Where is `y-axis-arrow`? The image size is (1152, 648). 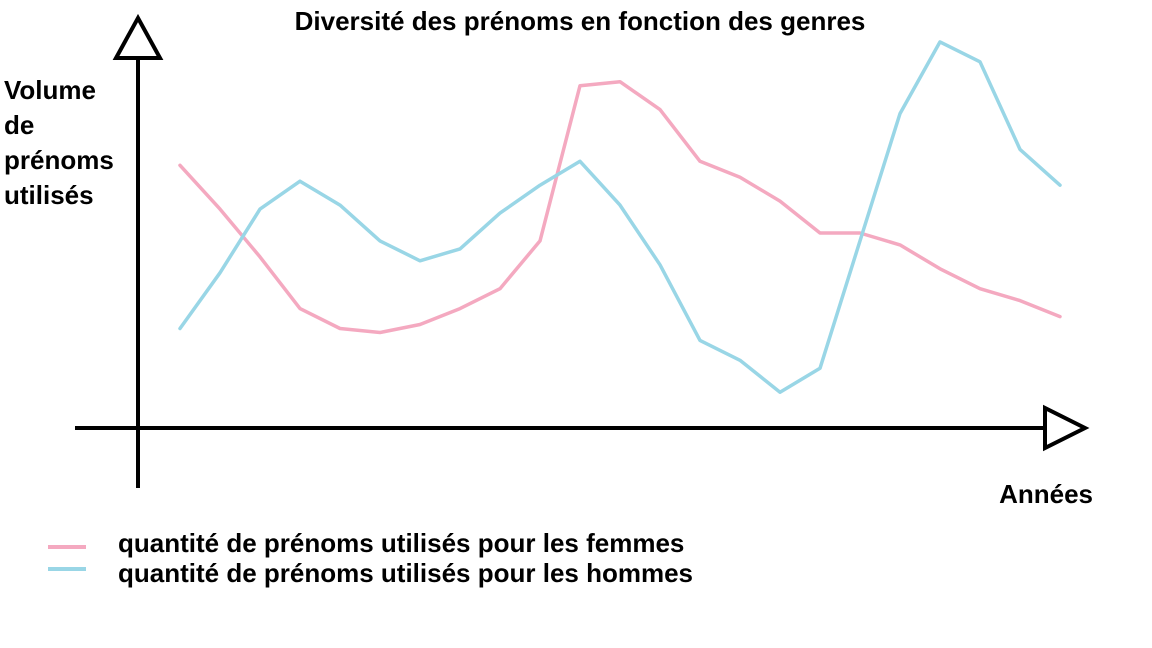 y-axis-arrow is located at coordinates (138, 36).